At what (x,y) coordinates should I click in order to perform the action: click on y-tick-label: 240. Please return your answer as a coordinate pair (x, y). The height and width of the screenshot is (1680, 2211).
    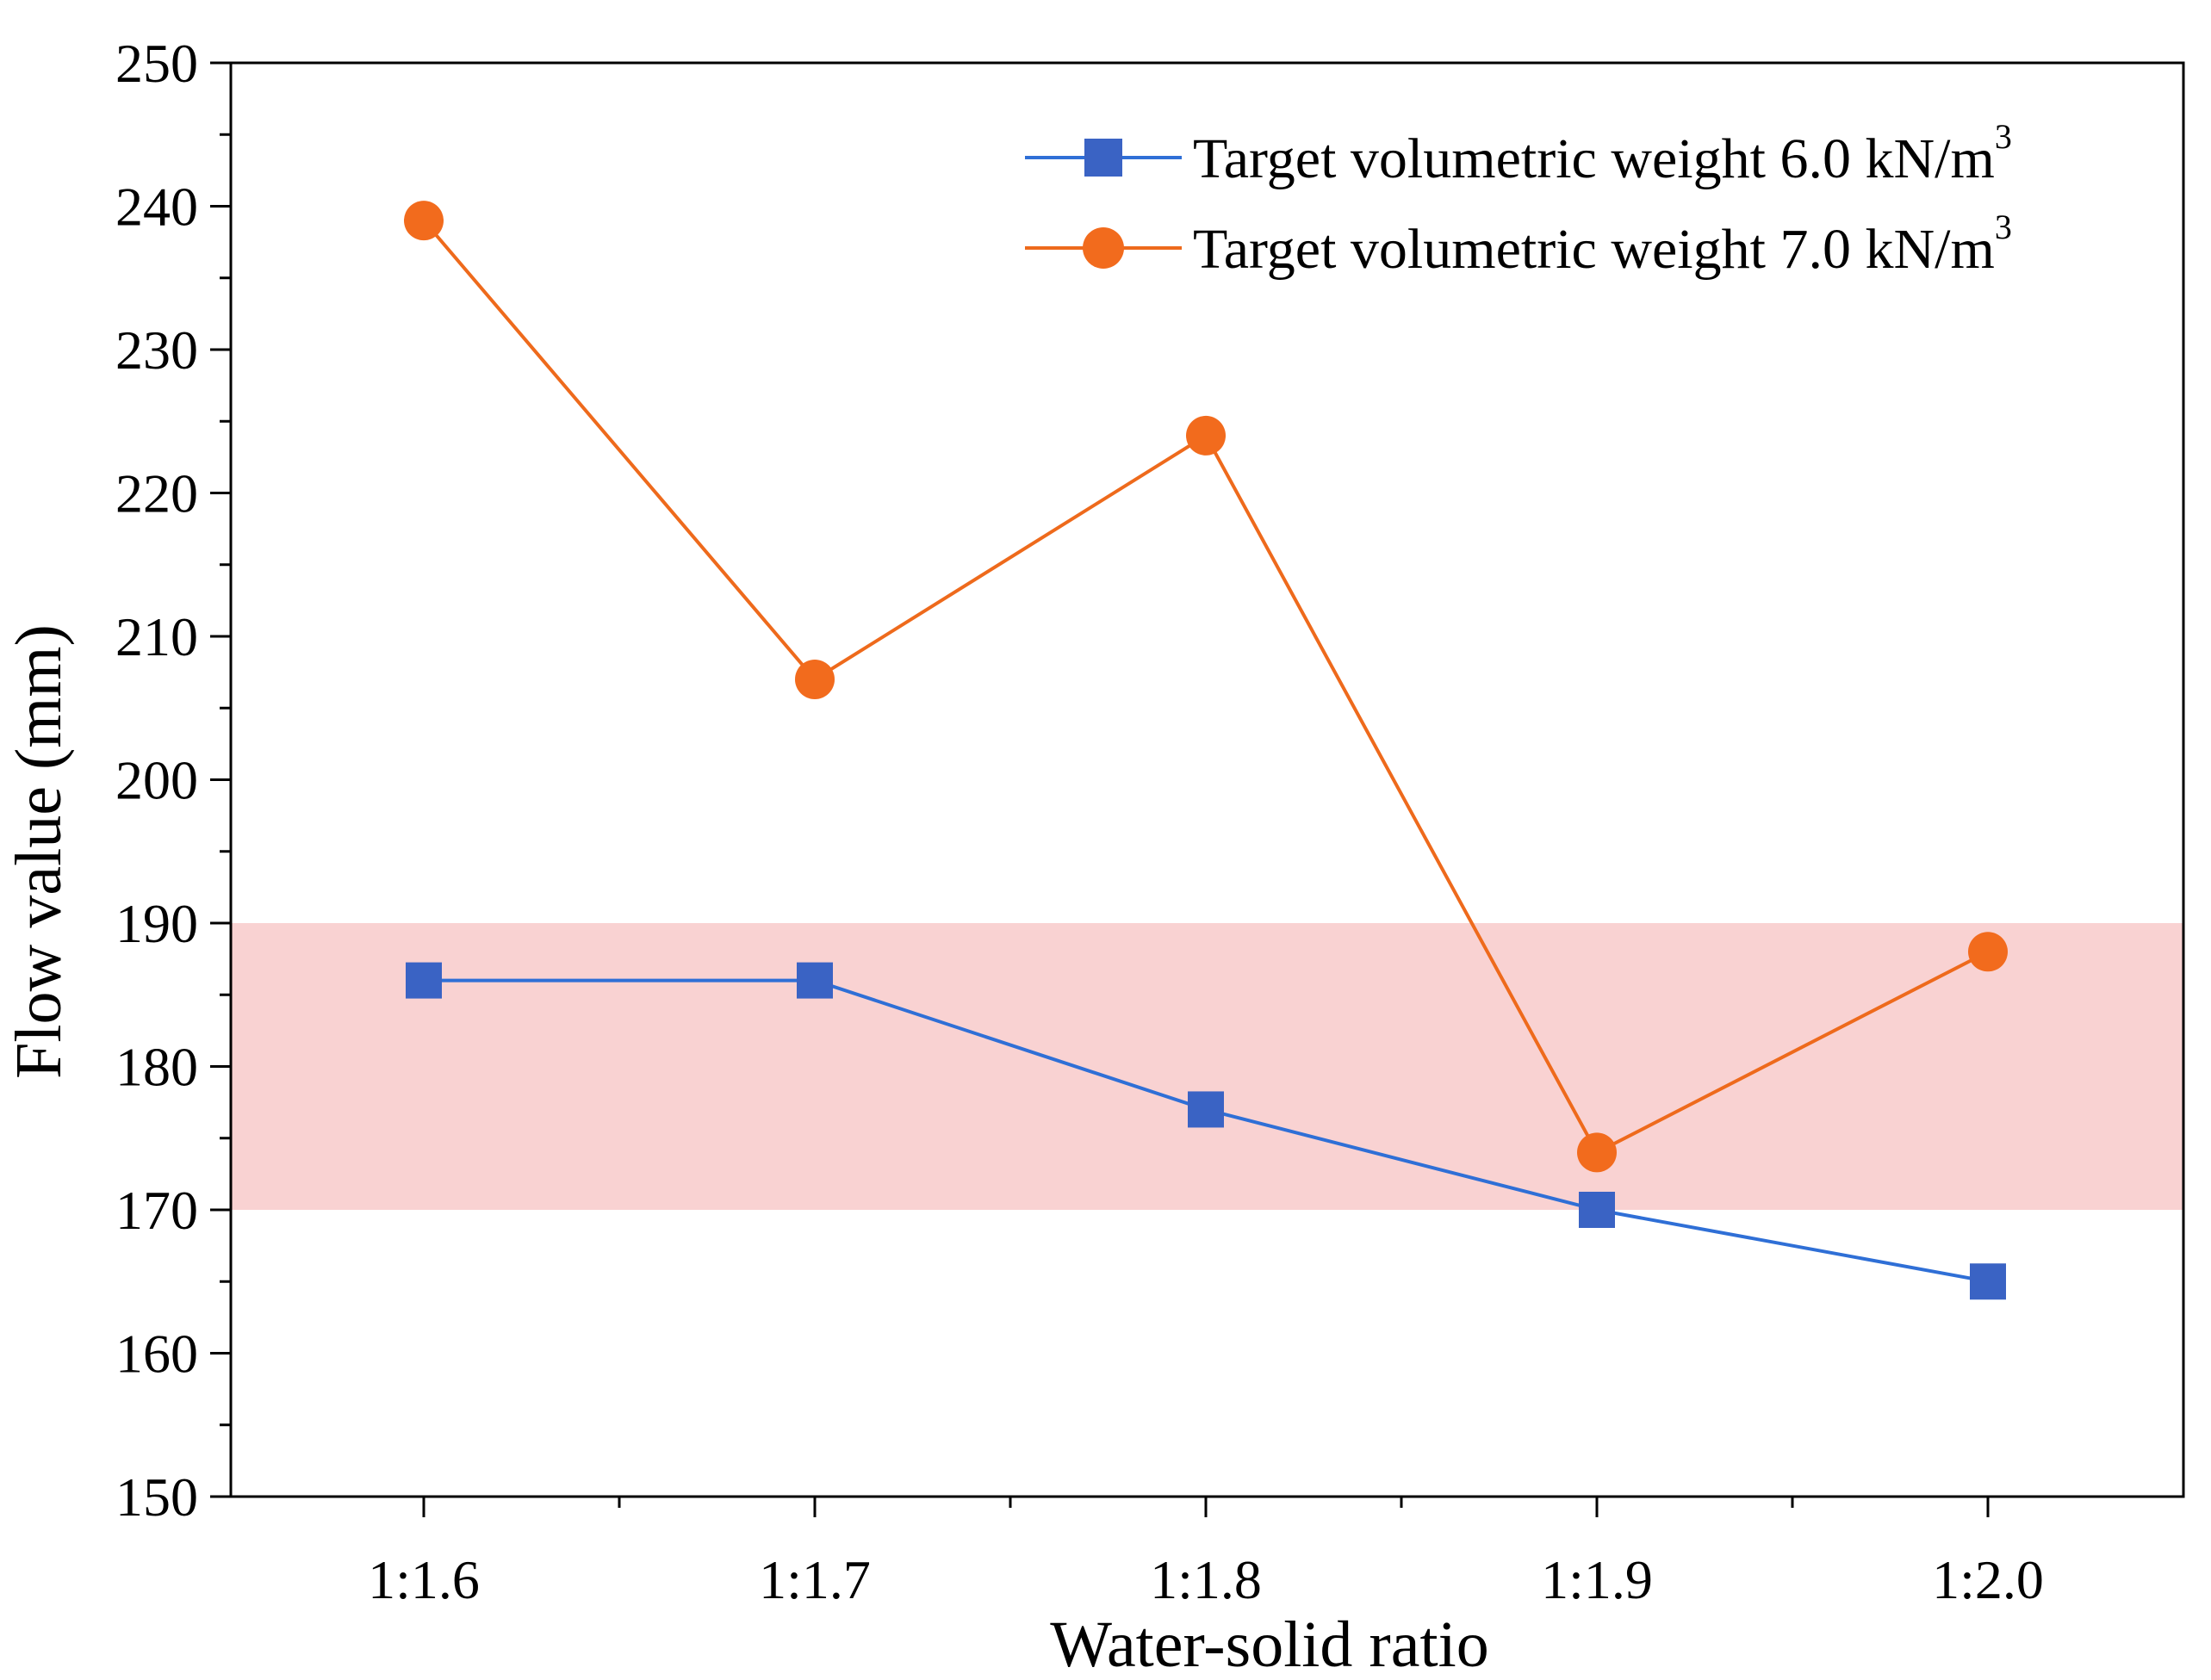
    Looking at the image, I should click on (156, 208).